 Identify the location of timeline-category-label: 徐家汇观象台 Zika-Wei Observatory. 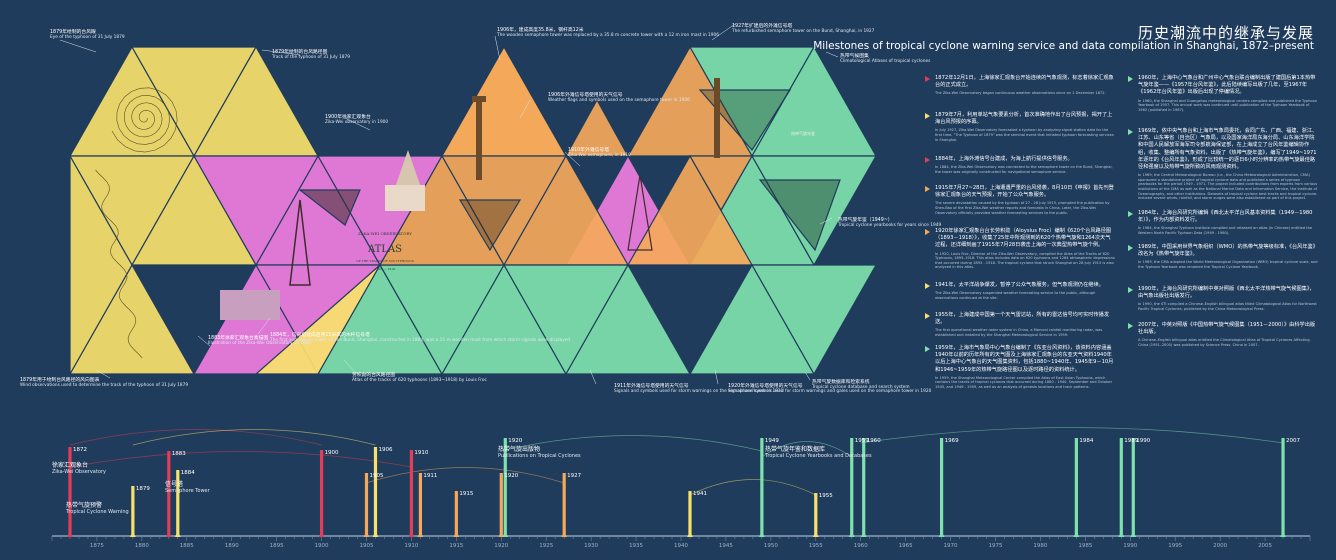
(79, 468).